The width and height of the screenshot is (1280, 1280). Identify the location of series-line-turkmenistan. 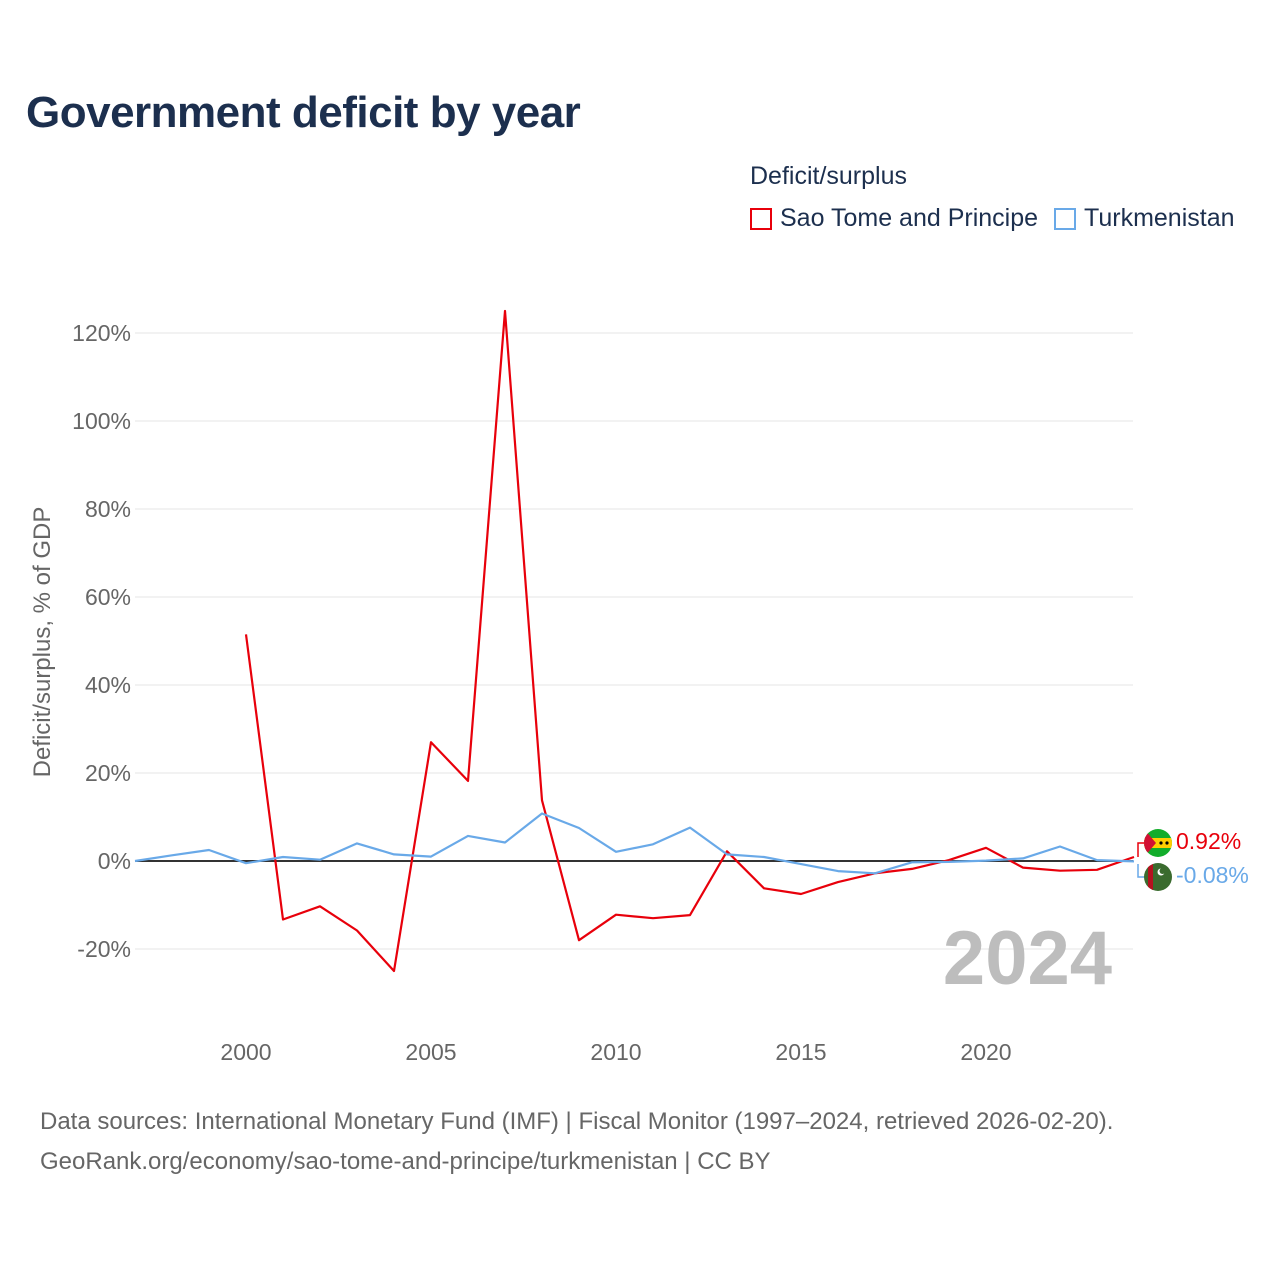
(634, 843).